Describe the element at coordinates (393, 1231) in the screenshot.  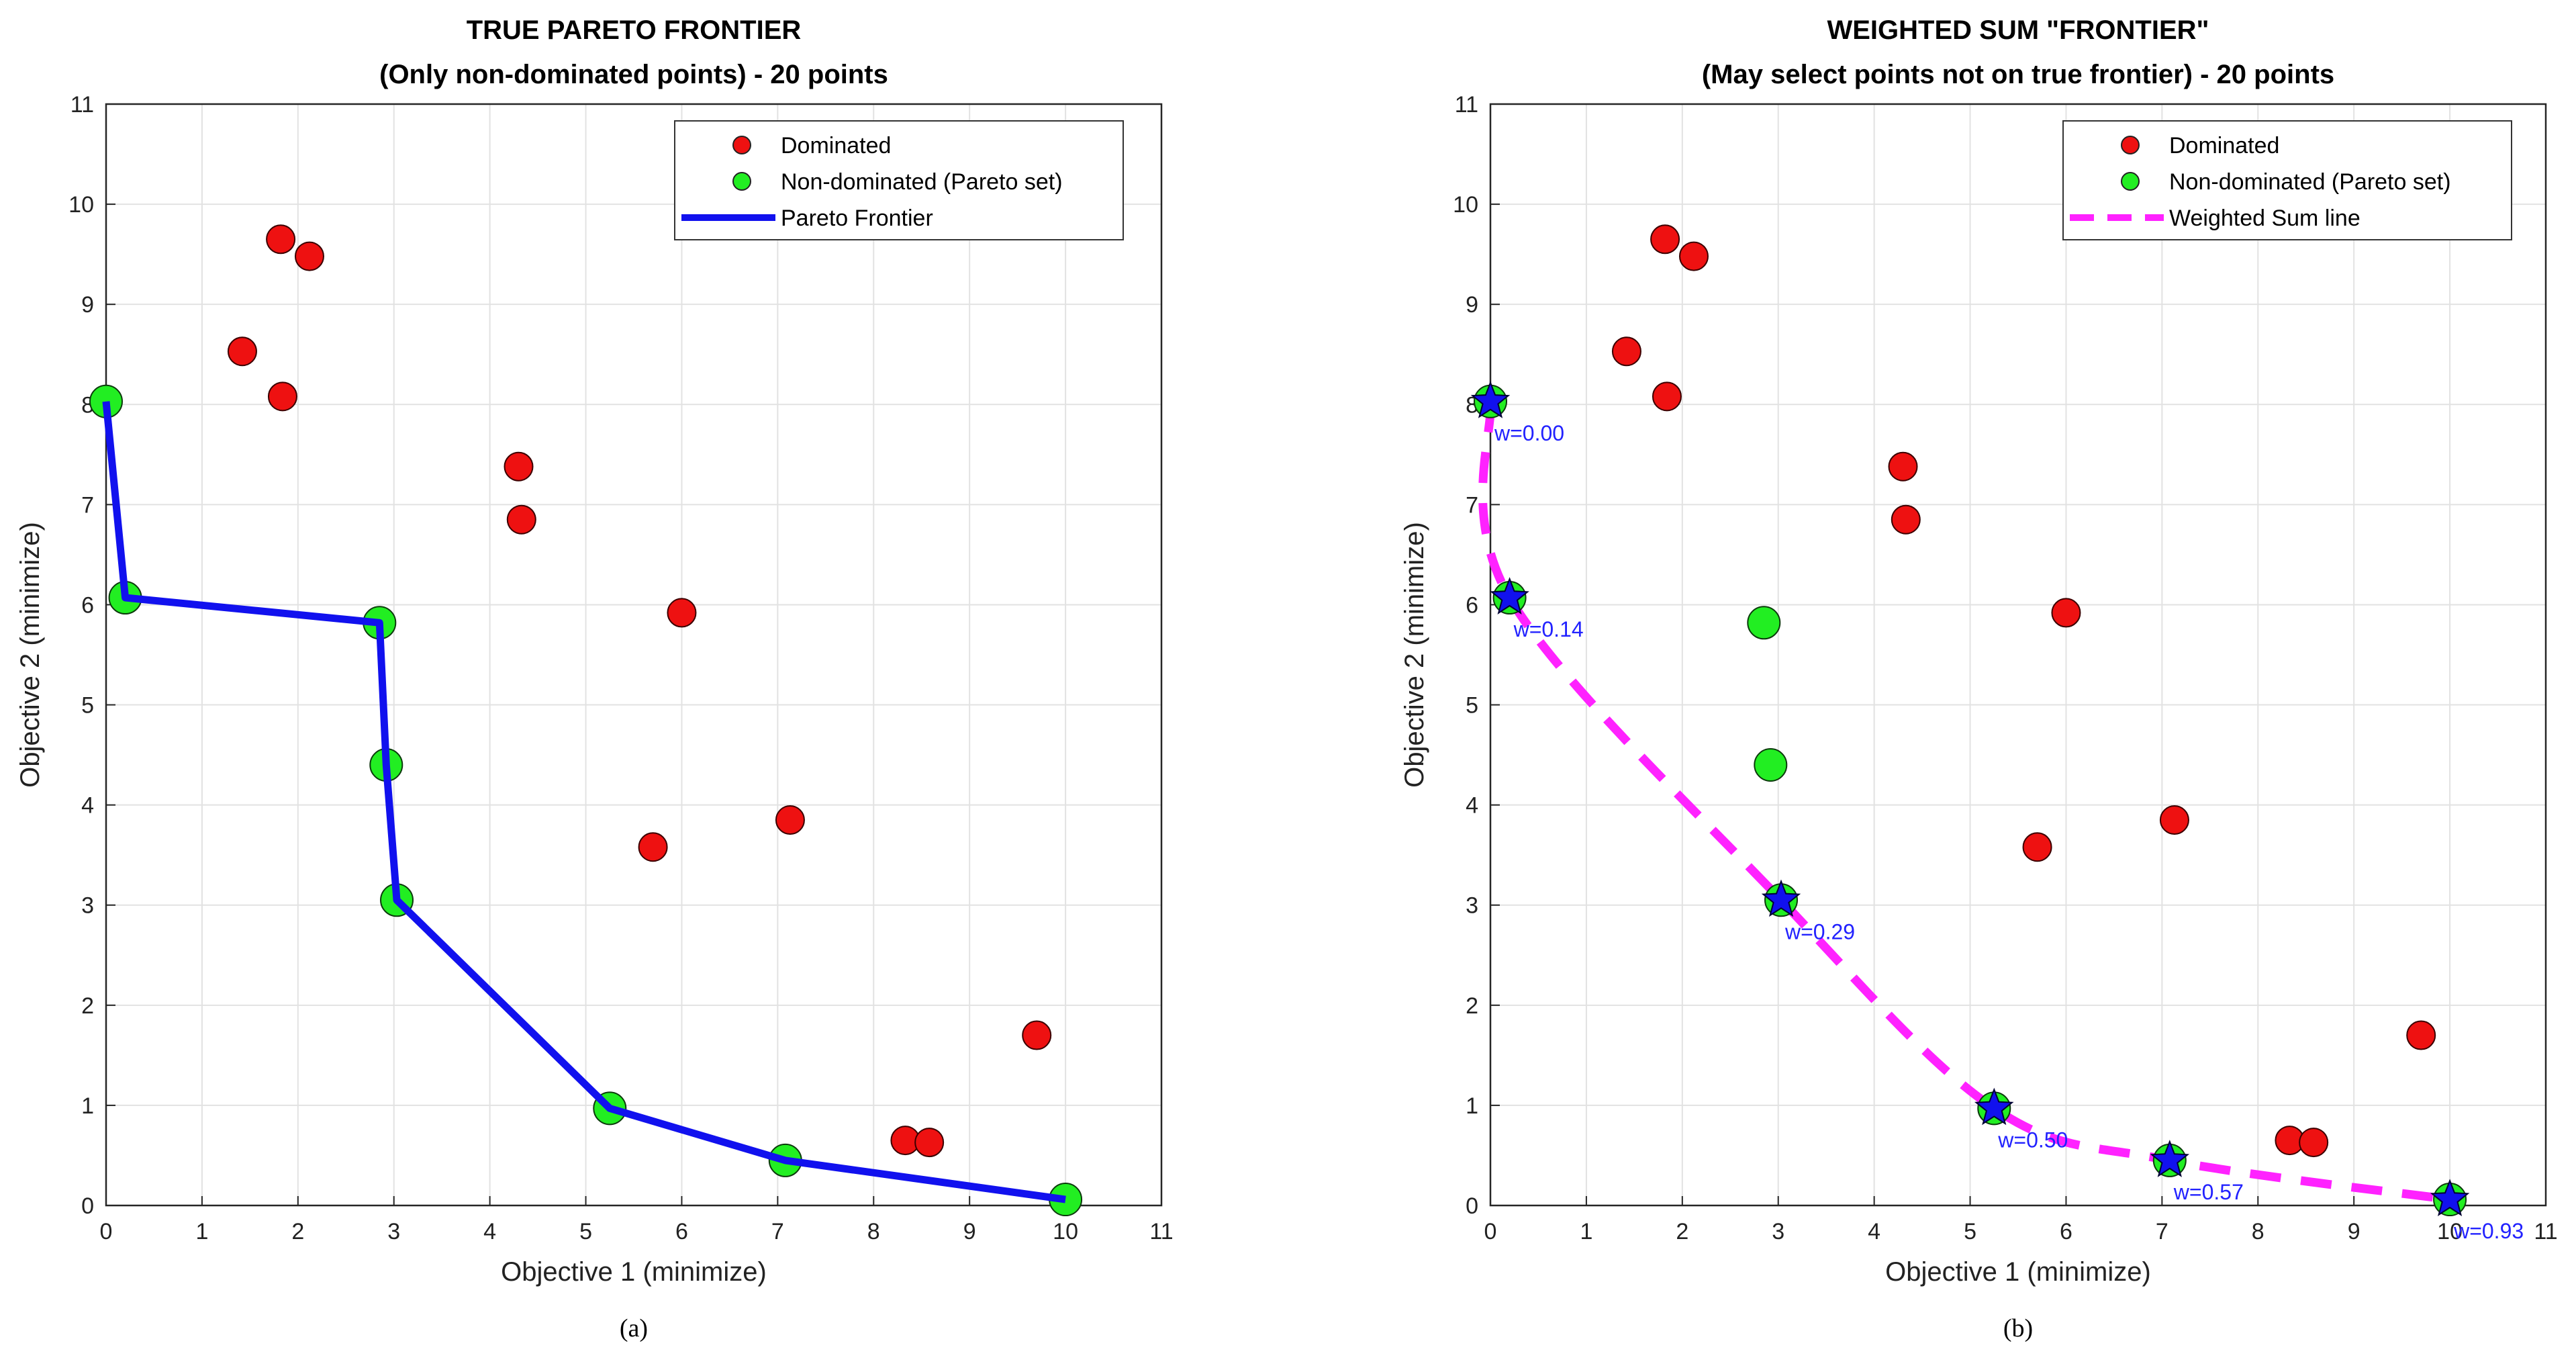
I see `panel-a-xtick-label: 3` at that location.